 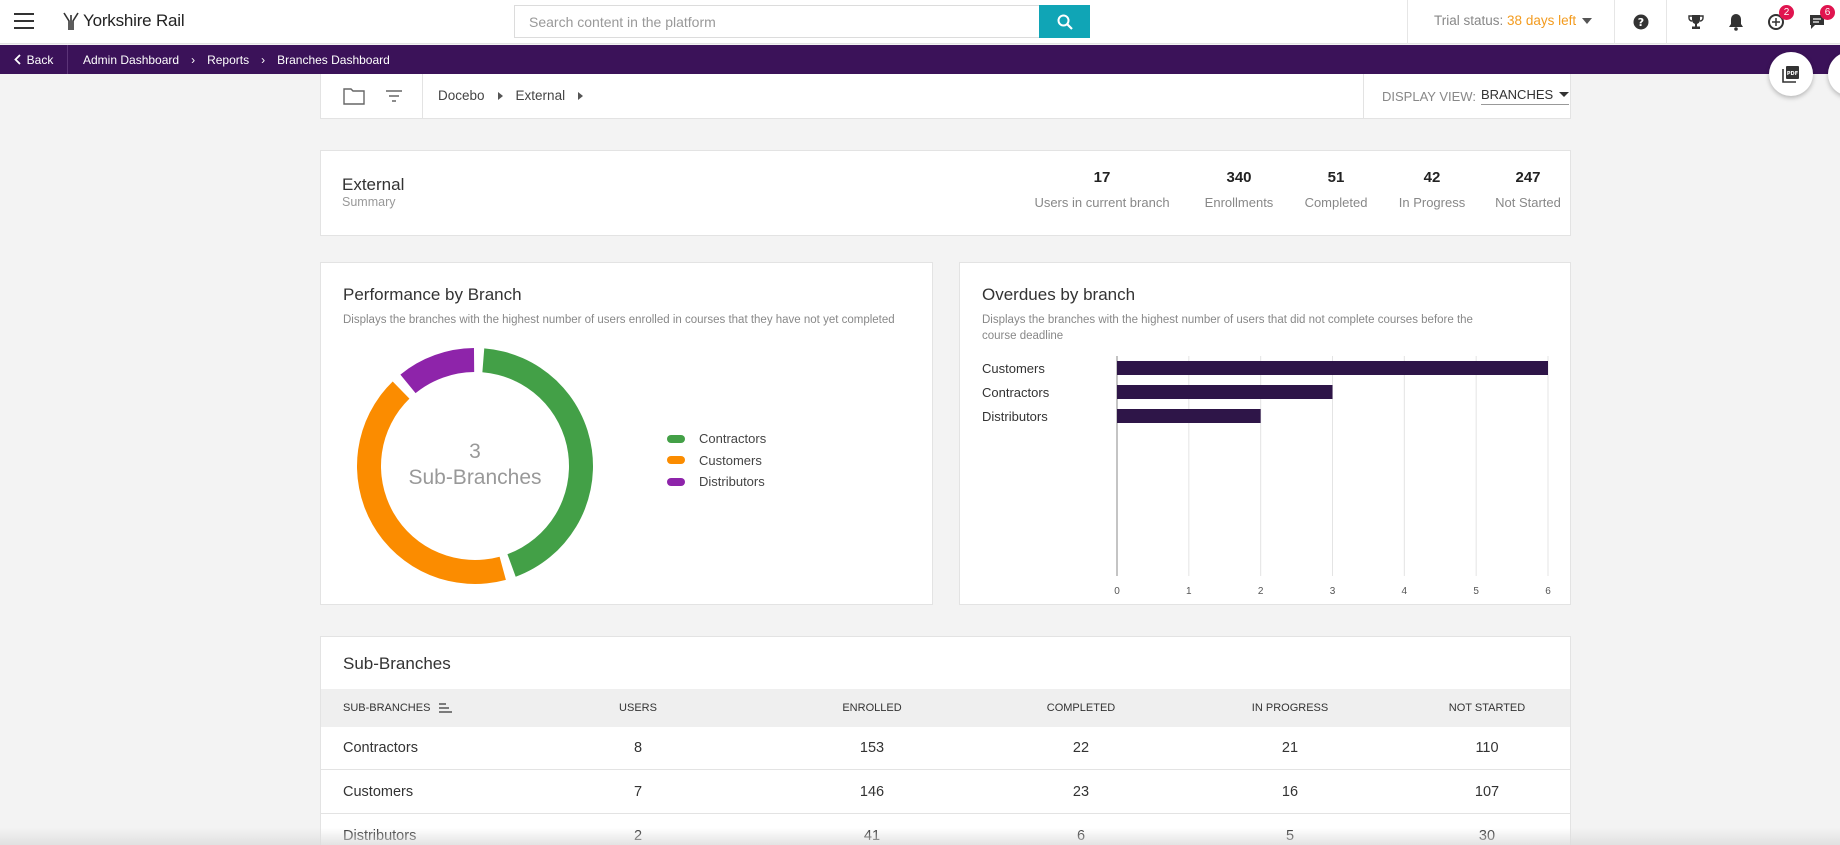 I want to click on table-row: Customers 7 146 23 16 107, so click(x=945, y=792).